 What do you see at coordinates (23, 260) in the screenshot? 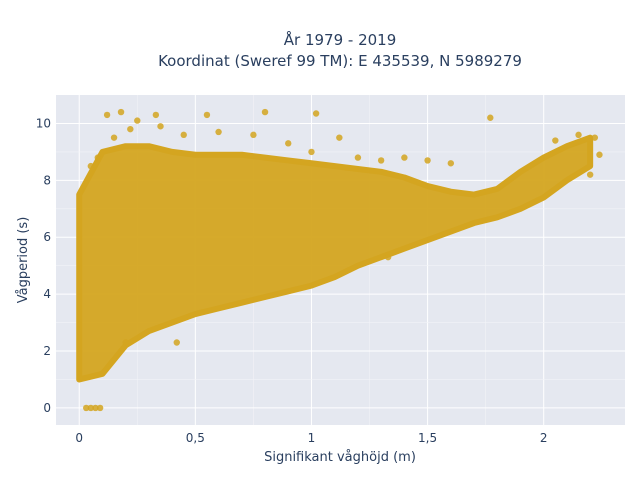
I see `y-axis-title: Vågperiod (s)` at bounding box center [23, 260].